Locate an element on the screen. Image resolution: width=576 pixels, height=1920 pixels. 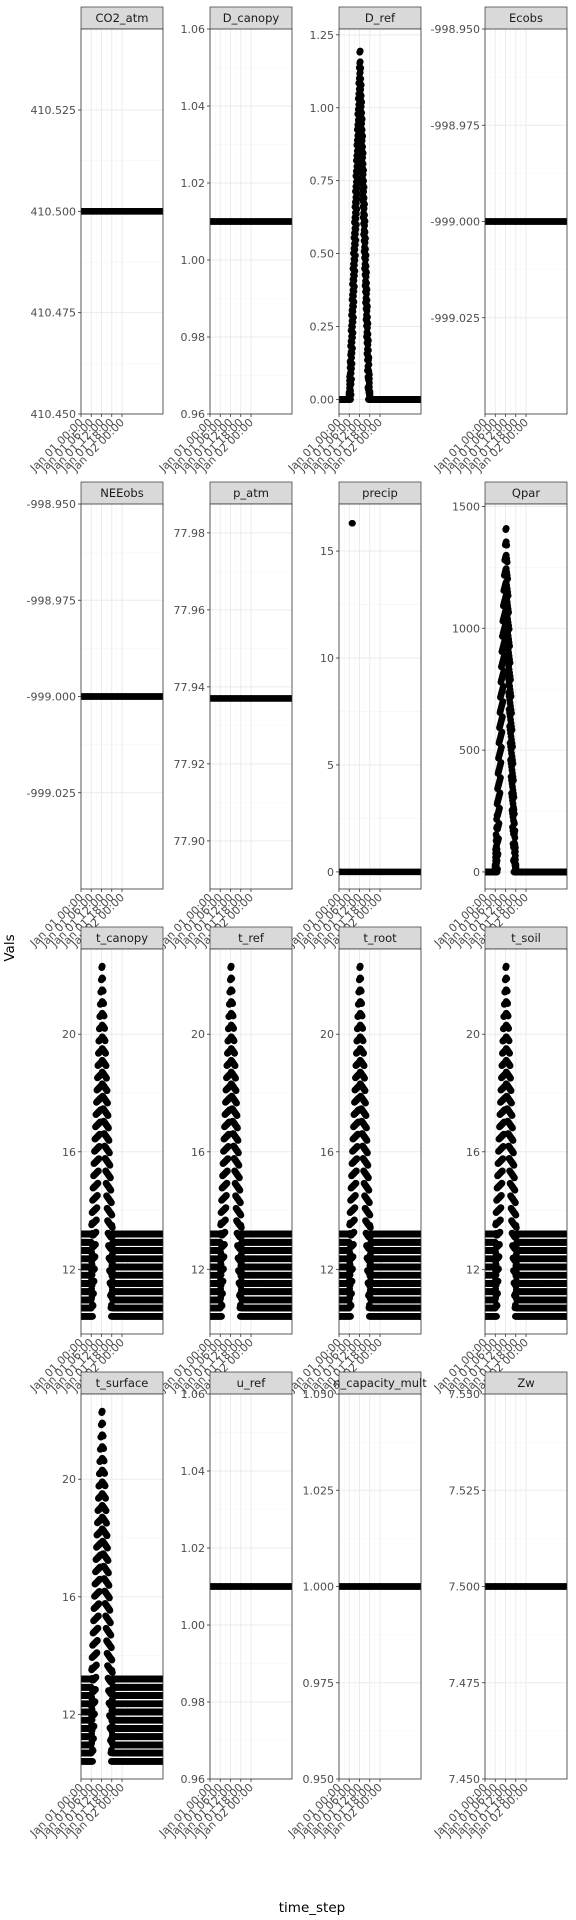
y-tick-label: 15 is located at coordinates (327, 551).